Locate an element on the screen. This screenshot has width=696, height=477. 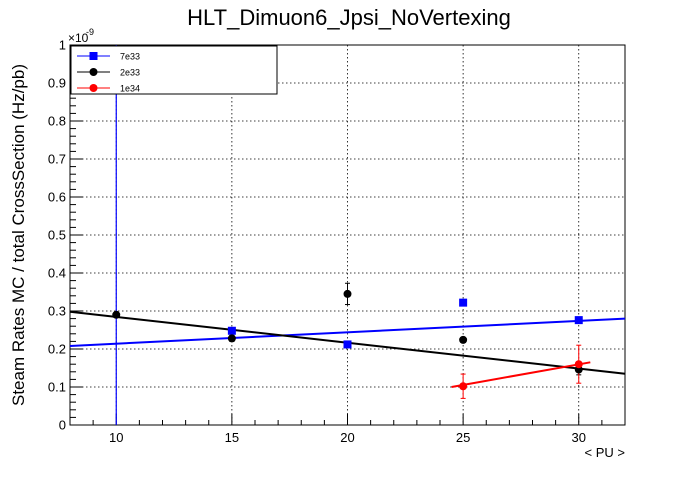
y-tick-label: 0.1 is located at coordinates (57, 387).